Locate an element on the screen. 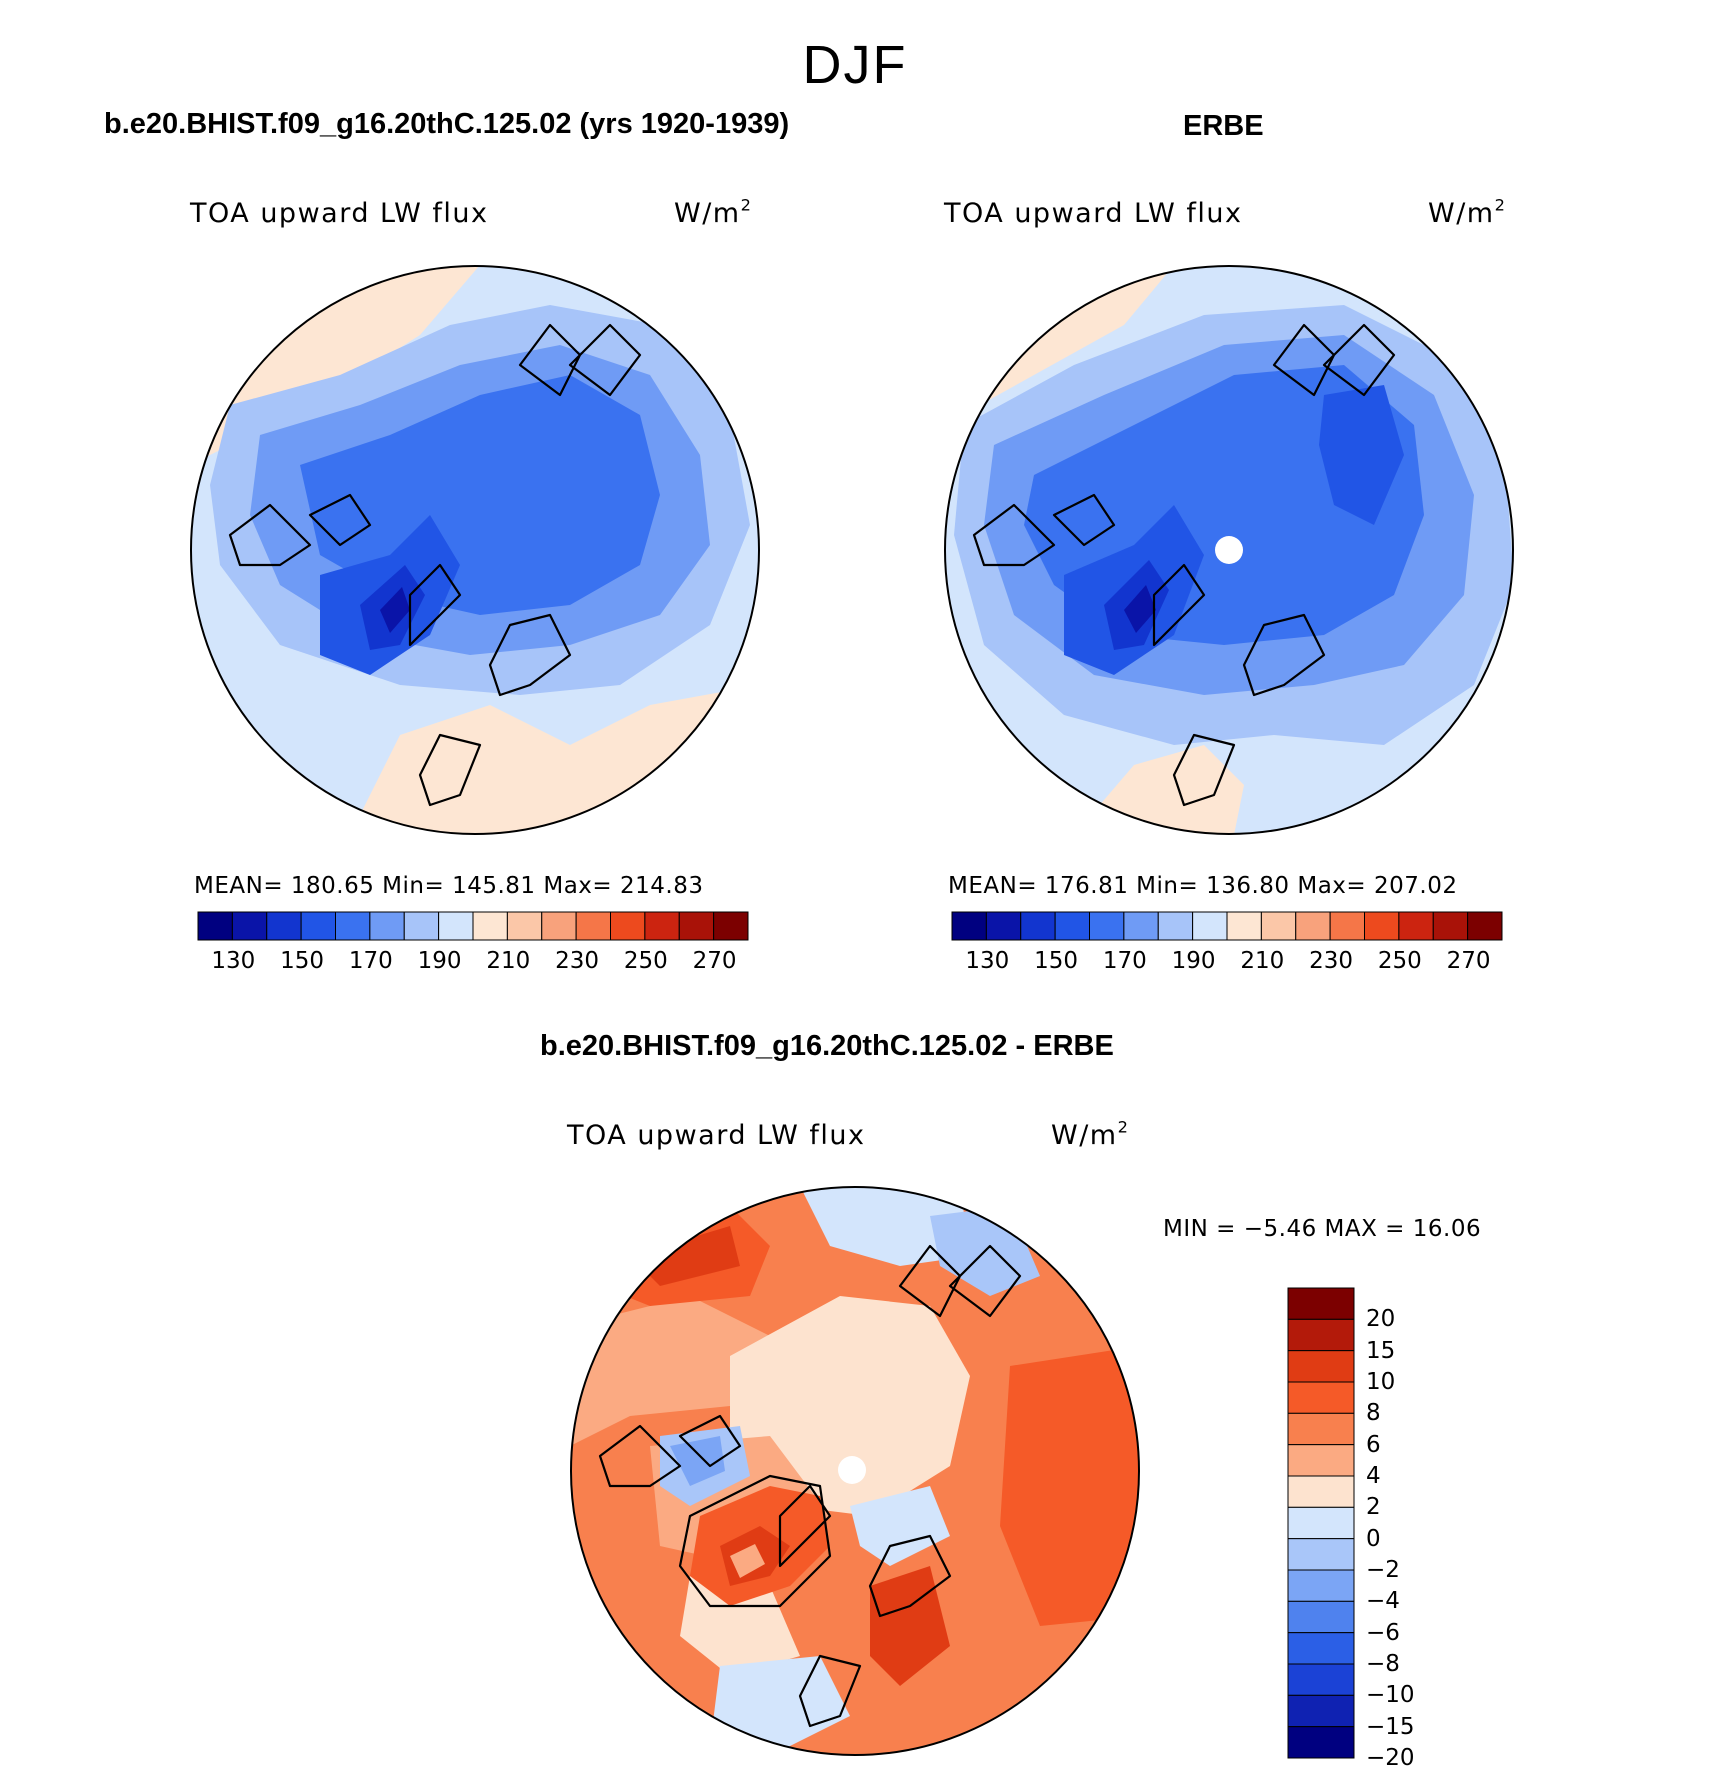 The width and height of the screenshot is (1710, 1771). colorbar-tick-label: −8 is located at coordinates (1383, 1664).